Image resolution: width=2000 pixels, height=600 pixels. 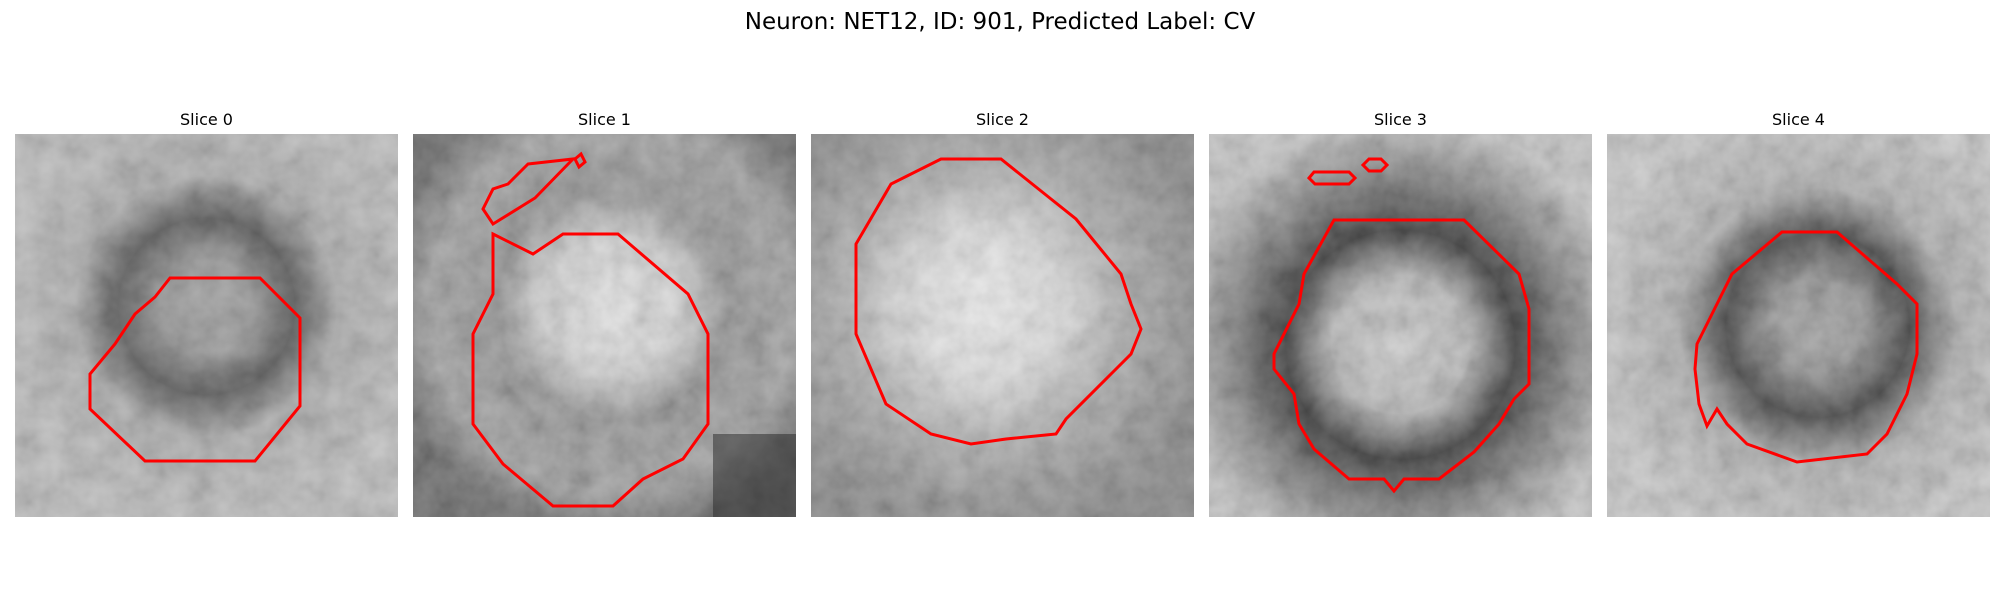 What do you see at coordinates (1400, 119) in the screenshot?
I see `slice-title: Slice 3` at bounding box center [1400, 119].